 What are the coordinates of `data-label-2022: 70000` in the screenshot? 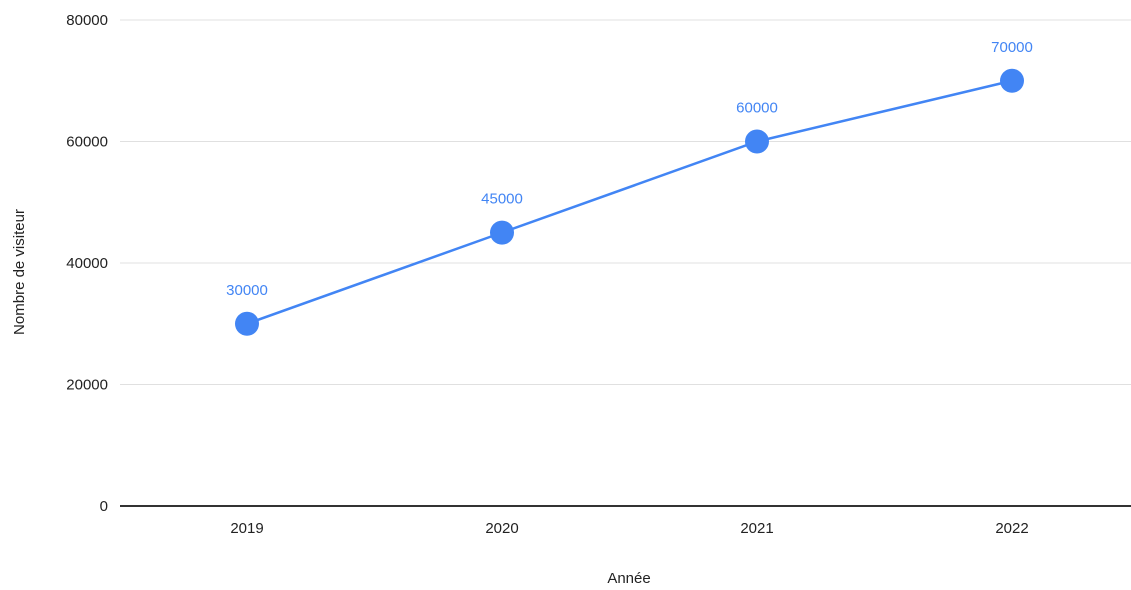 It's located at (1012, 47).